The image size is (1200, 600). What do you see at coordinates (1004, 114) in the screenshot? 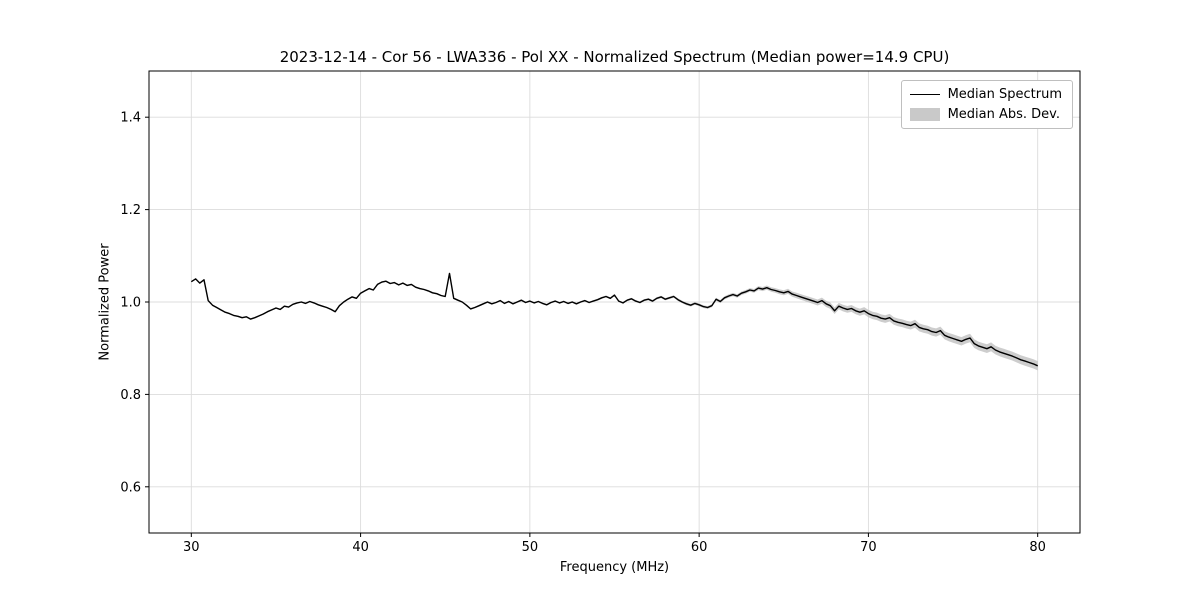
I see `legend-label-median-abs-dev: Median Abs. Dev.` at bounding box center [1004, 114].